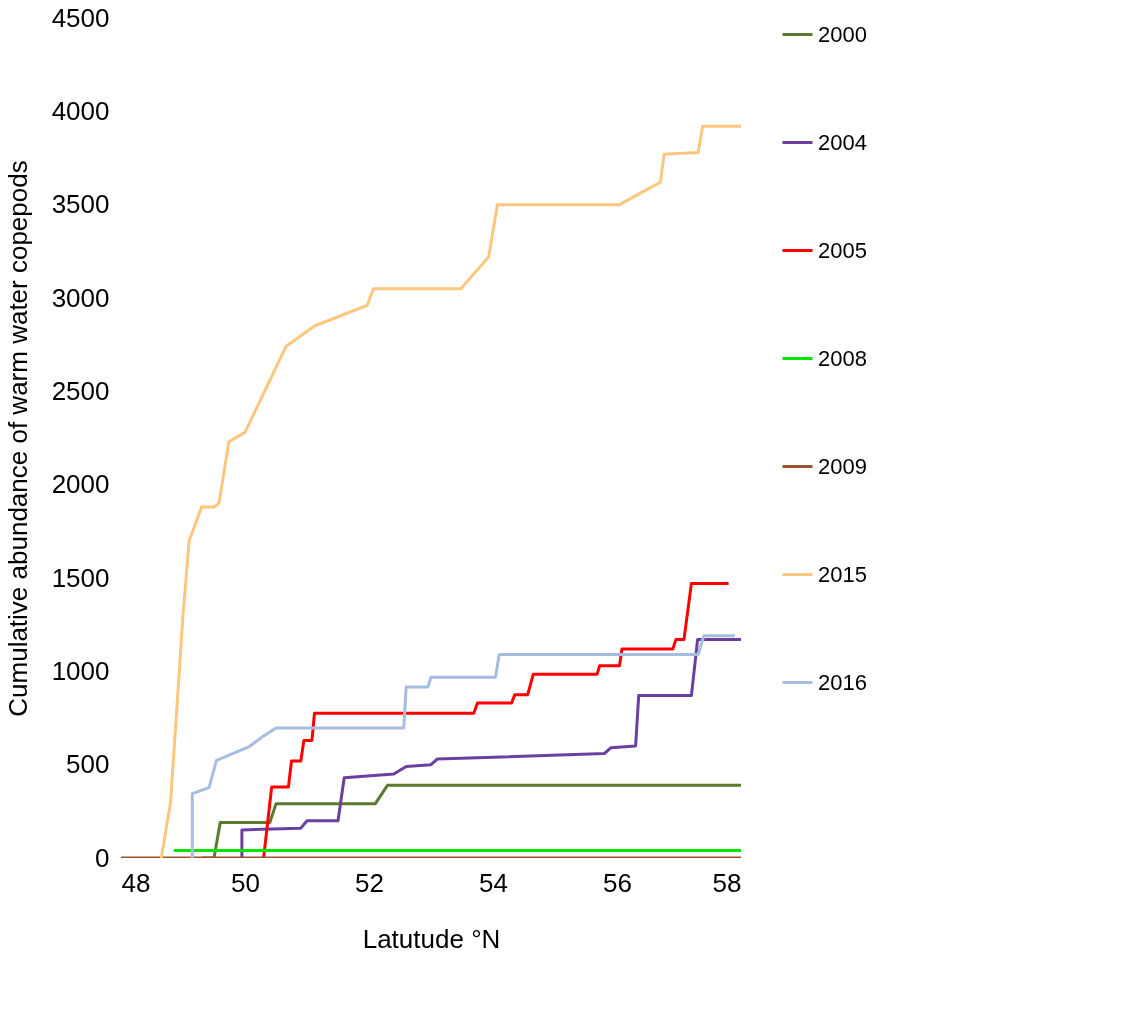 The height and width of the screenshot is (1029, 1132). What do you see at coordinates (496, 720) in the screenshot?
I see `line-series` at bounding box center [496, 720].